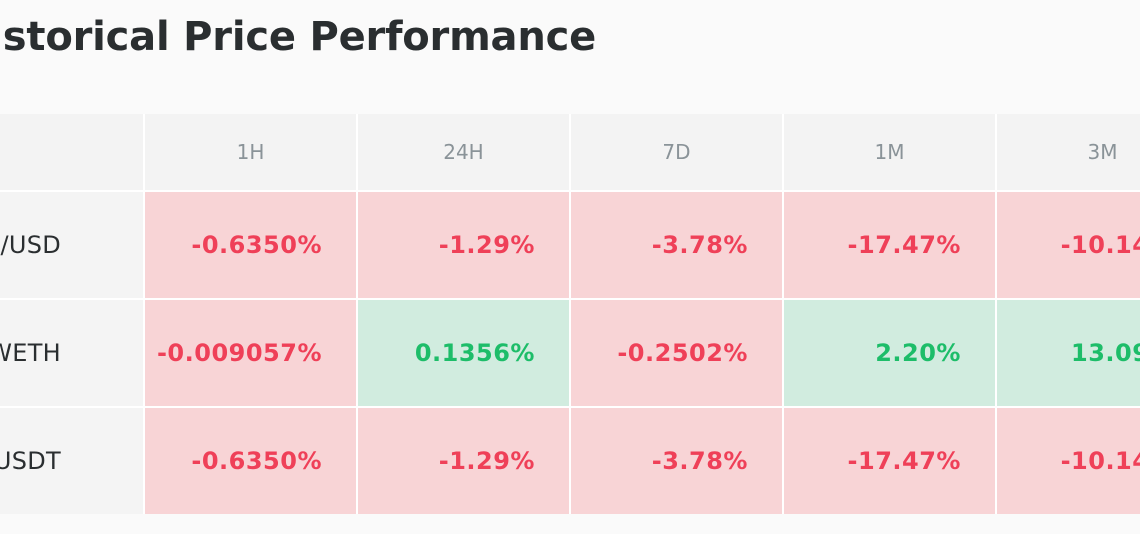 The image size is (1140, 534). I want to click on pair-label: ETH/USD, so click(73, 245).